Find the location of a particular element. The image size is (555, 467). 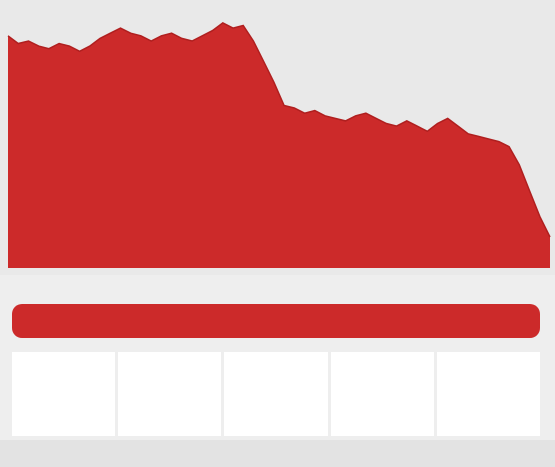

footer is located at coordinates (277, 453).